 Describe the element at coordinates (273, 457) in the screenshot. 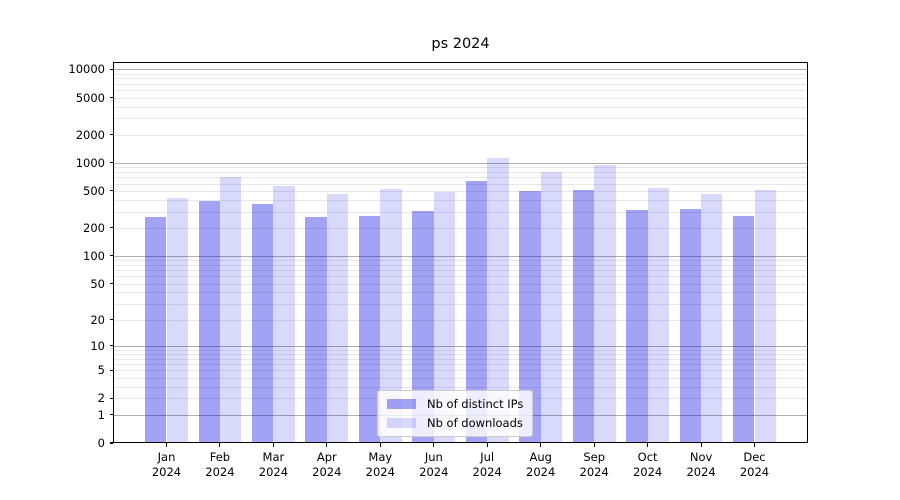

I see `x-tick-month: Mar` at that location.